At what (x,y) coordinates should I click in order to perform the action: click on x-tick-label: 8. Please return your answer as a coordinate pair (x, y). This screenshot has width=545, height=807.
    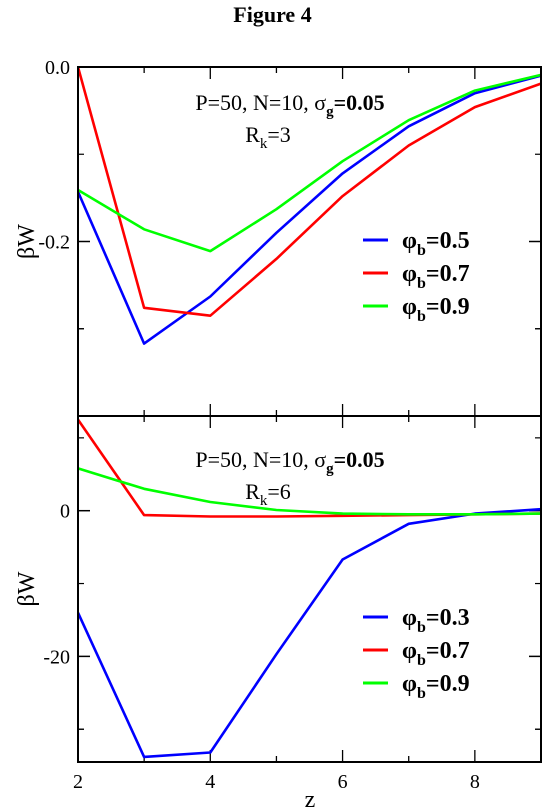
    Looking at the image, I should click on (475, 782).